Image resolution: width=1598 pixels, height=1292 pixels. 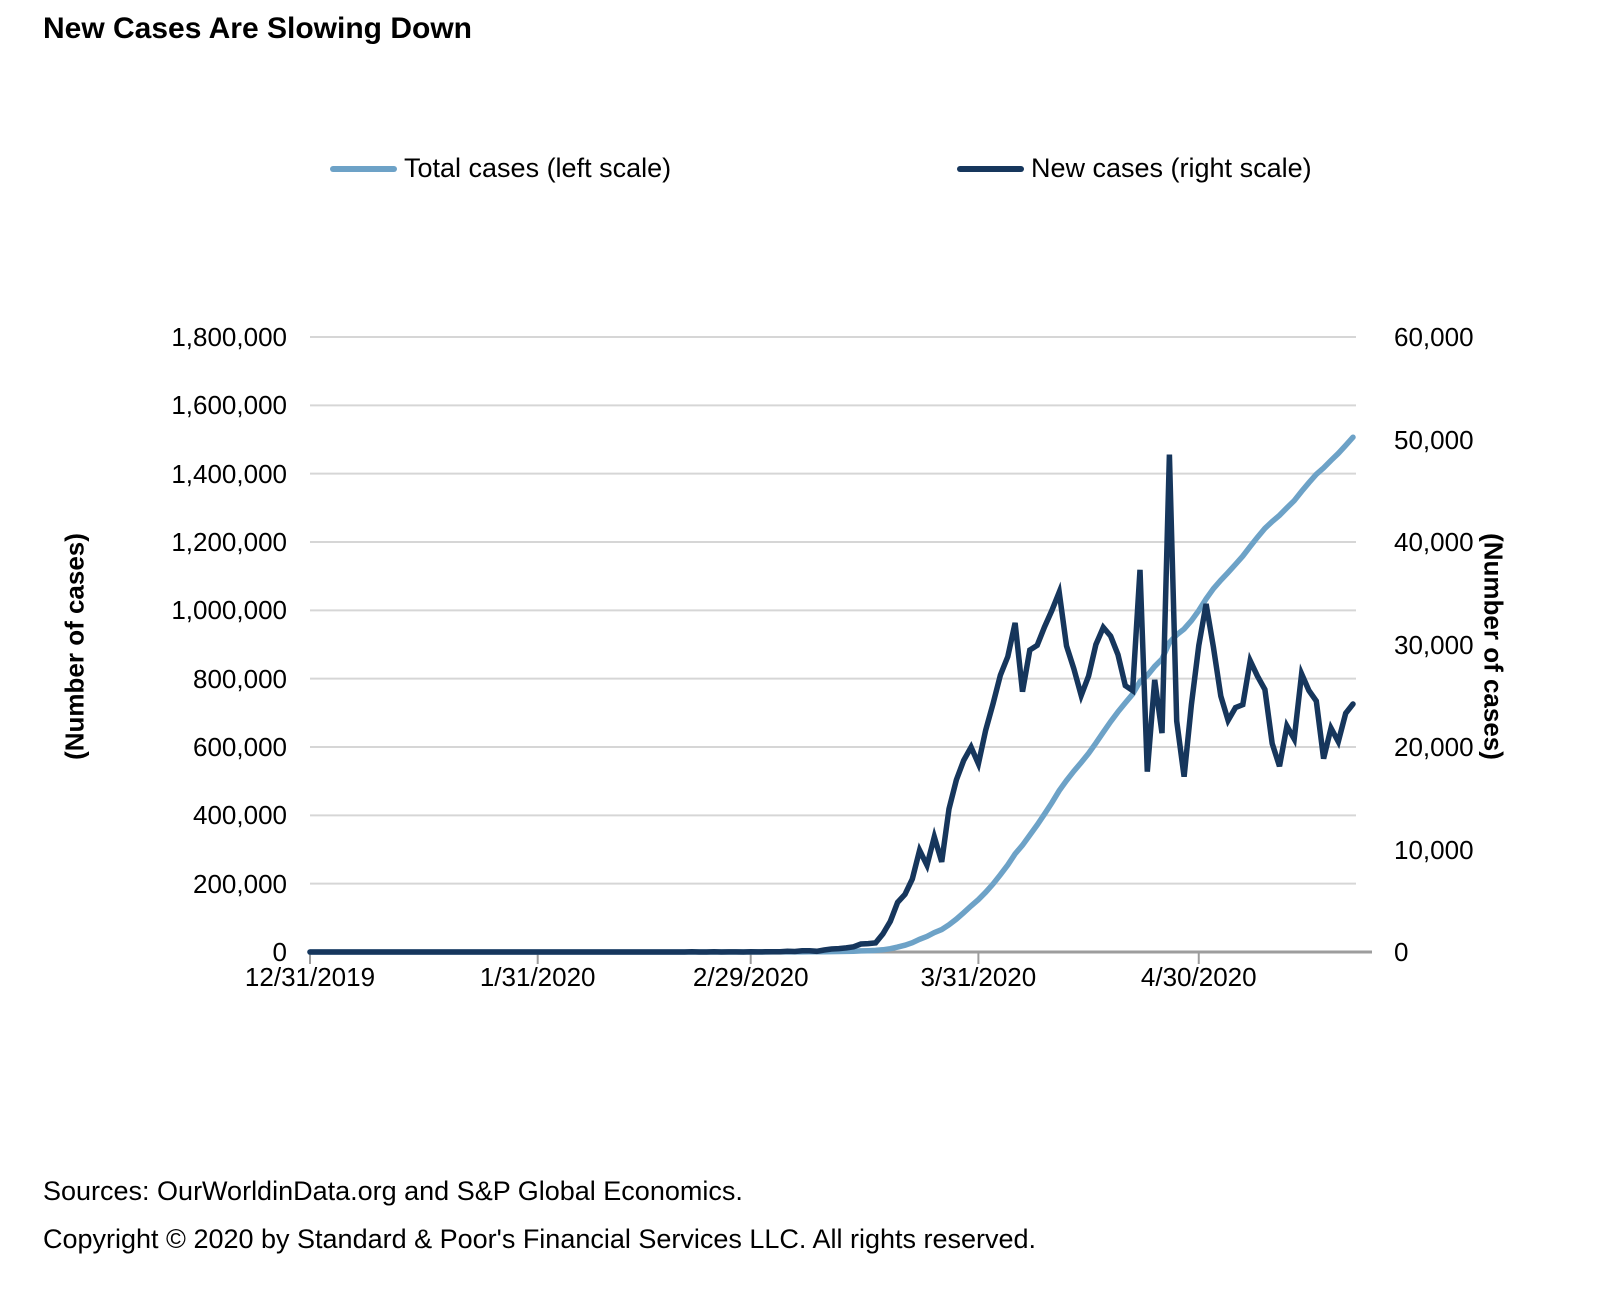 I want to click on right-axis-title: (Number of cases), so click(x=1493, y=646).